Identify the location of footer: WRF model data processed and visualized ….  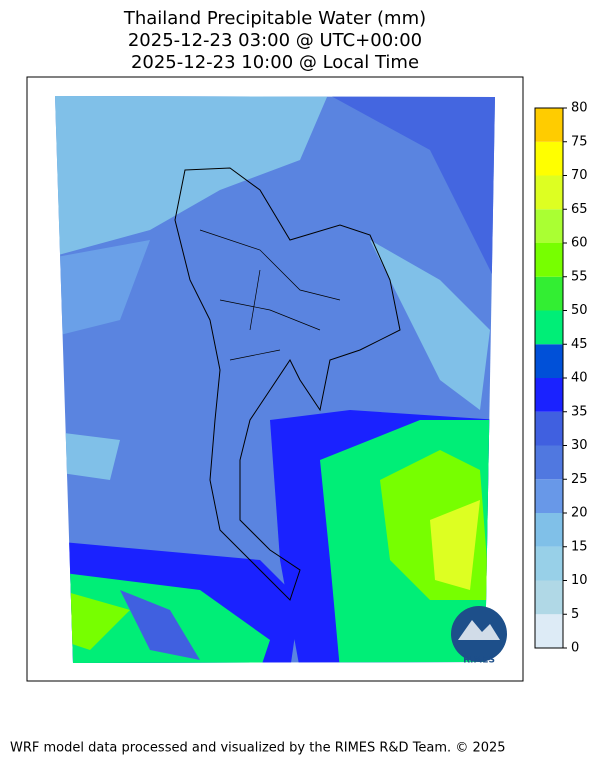
(258, 748).